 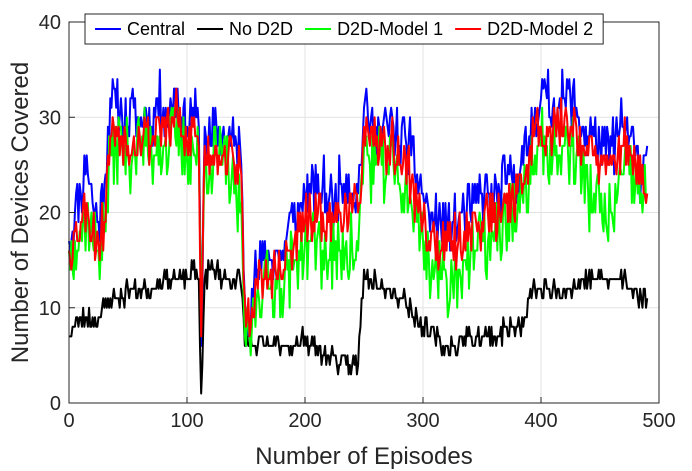 I want to click on y-tick-label-0: 0, so click(x=55, y=404).